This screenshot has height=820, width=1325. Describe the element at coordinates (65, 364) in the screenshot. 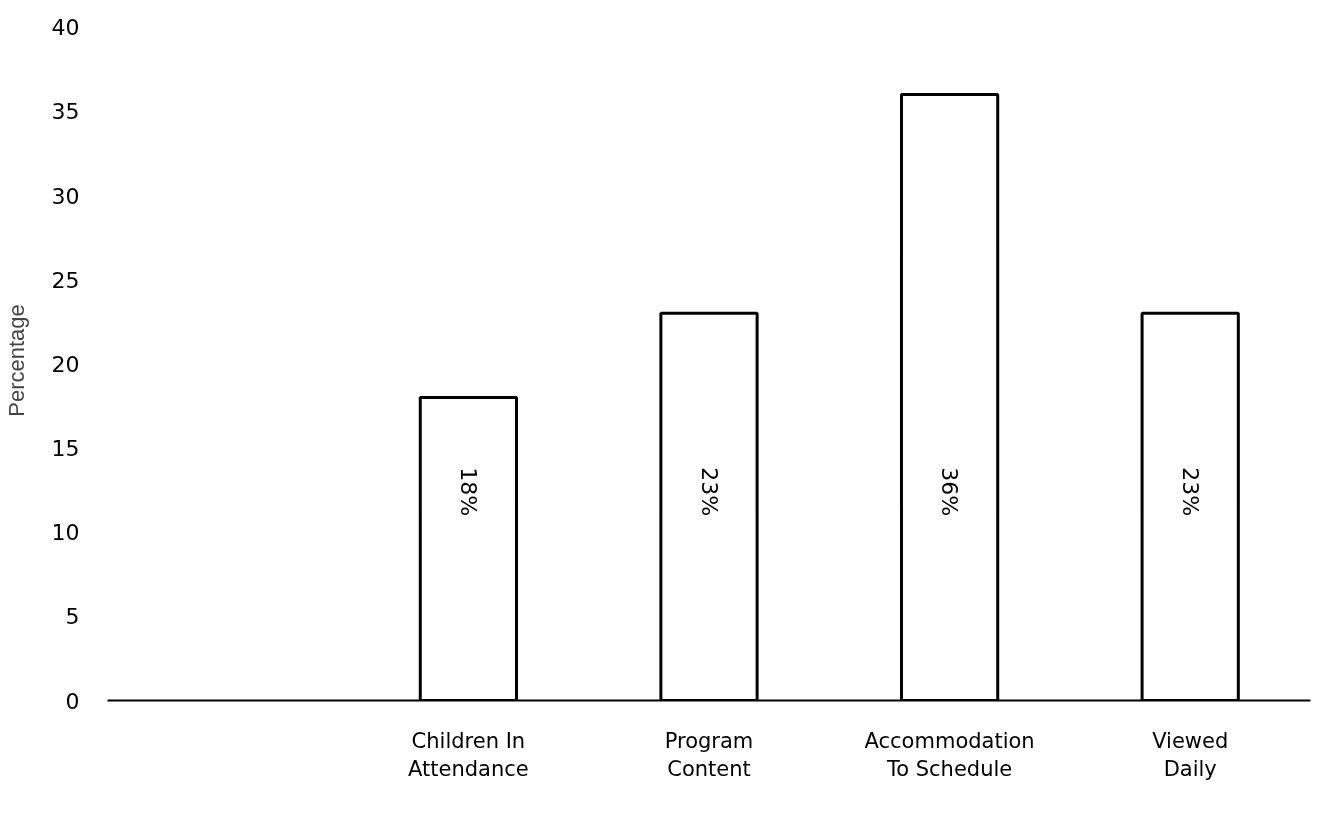

I see `y-tick-label: 20` at that location.